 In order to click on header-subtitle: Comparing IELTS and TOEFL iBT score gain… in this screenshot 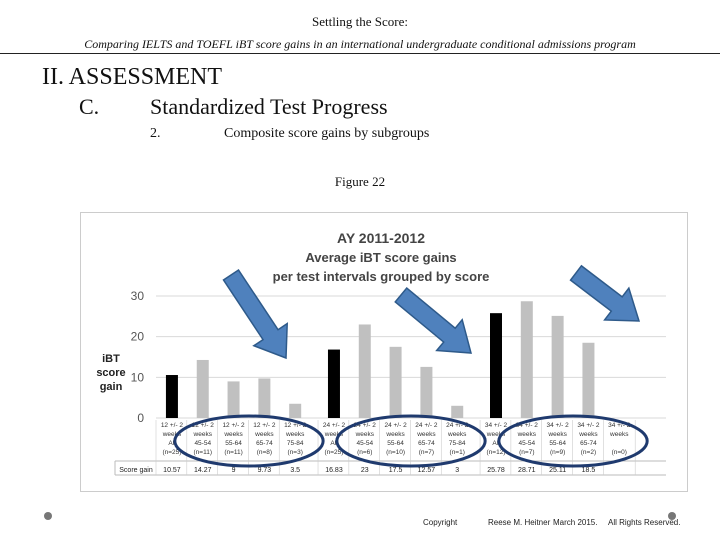, I will do `click(360, 44)`.